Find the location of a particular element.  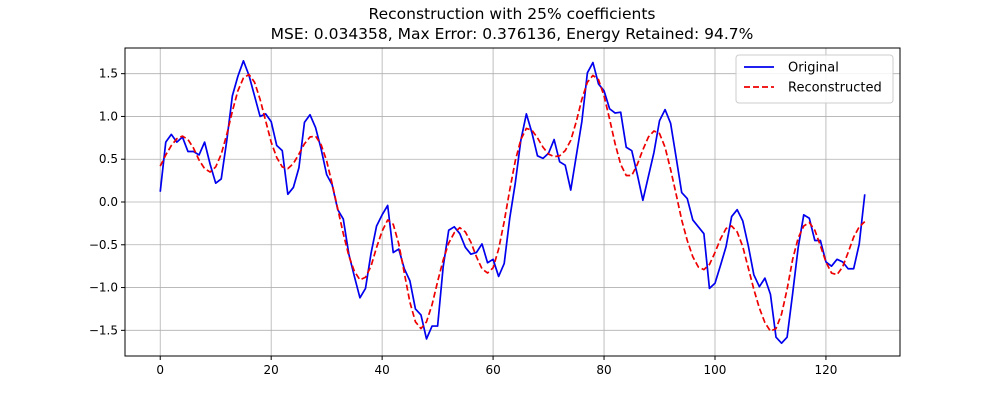

x-tick-label: 80 is located at coordinates (603, 370).